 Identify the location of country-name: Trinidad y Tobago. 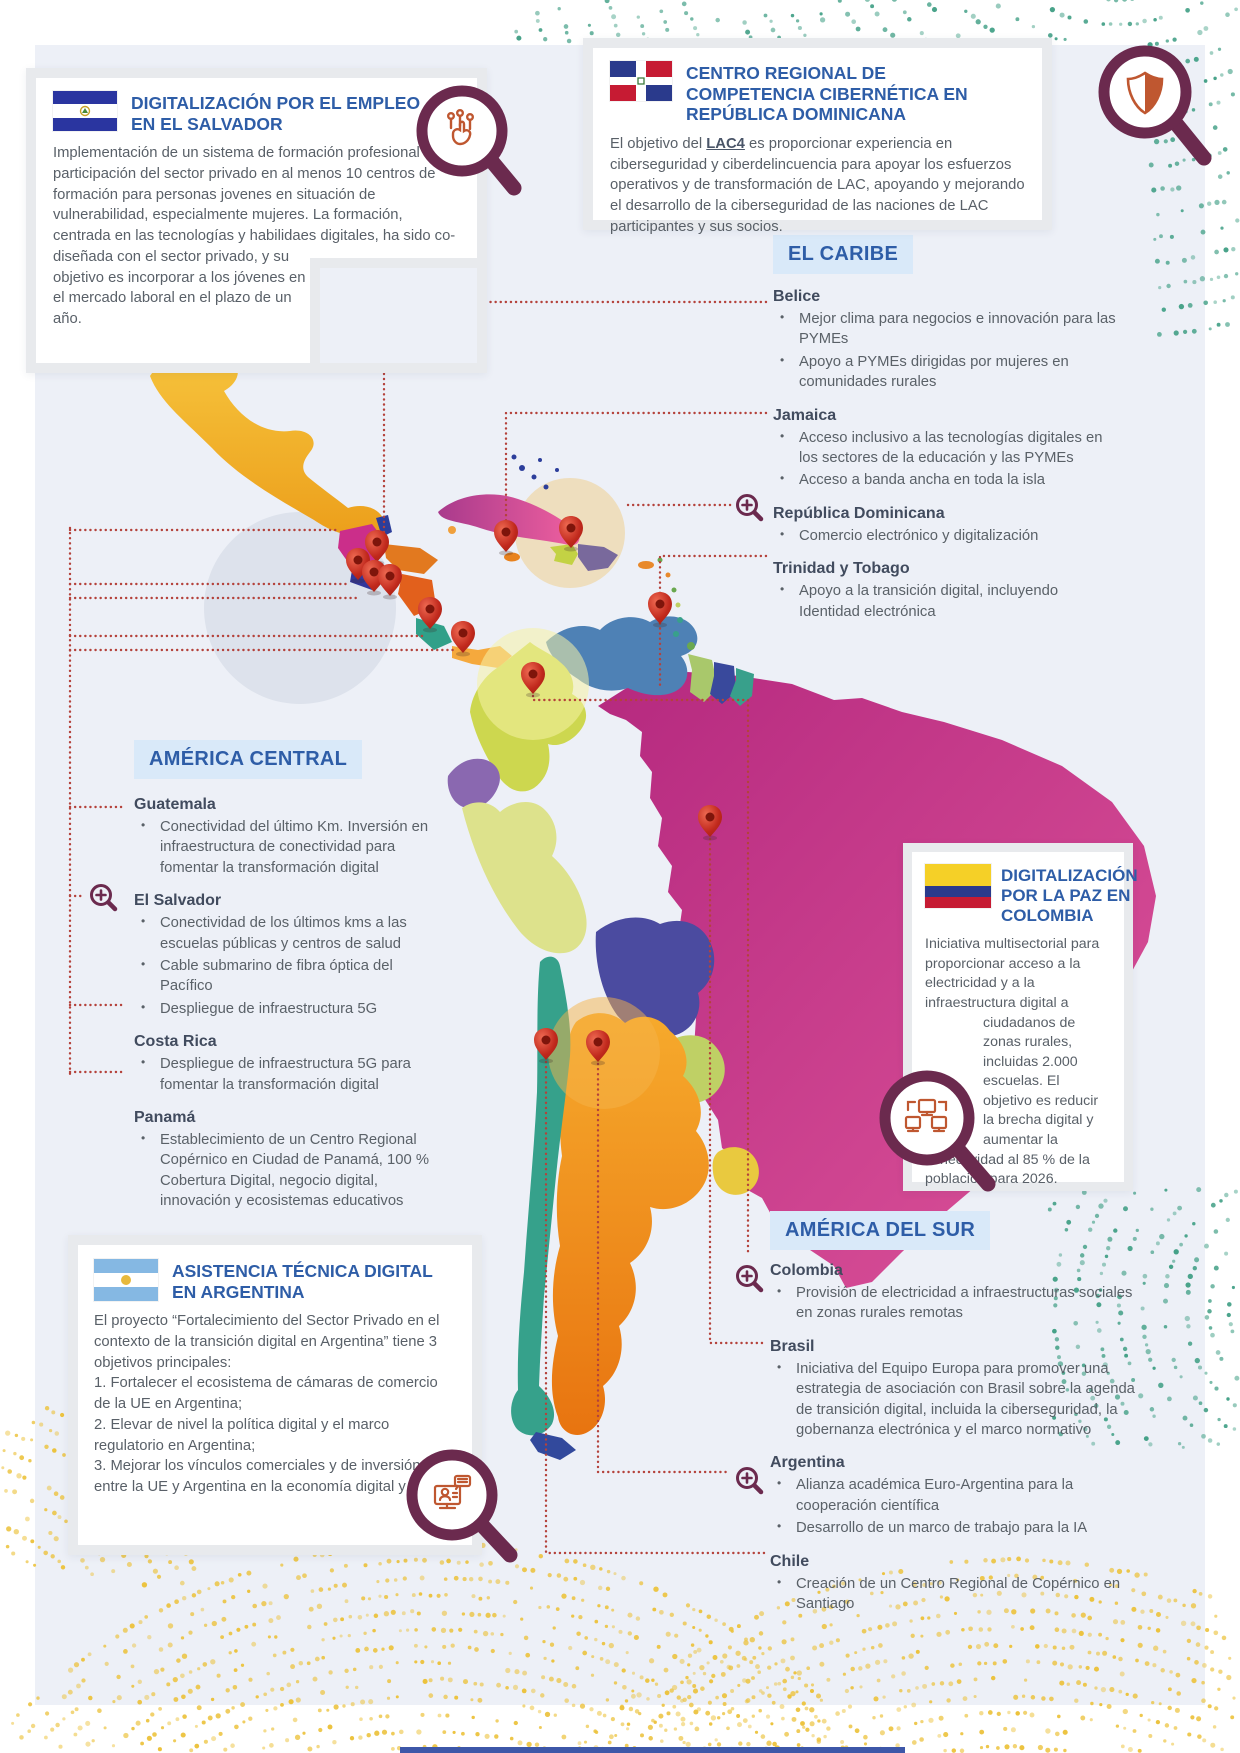
(841, 569).